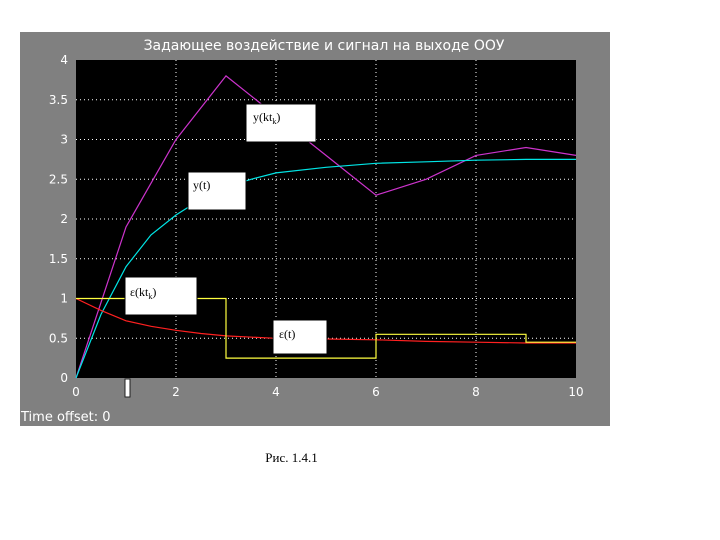 The width and height of the screenshot is (720, 540). Describe the element at coordinates (217, 191) in the screenshot. I see `annotation-y-t: y(t)` at that location.